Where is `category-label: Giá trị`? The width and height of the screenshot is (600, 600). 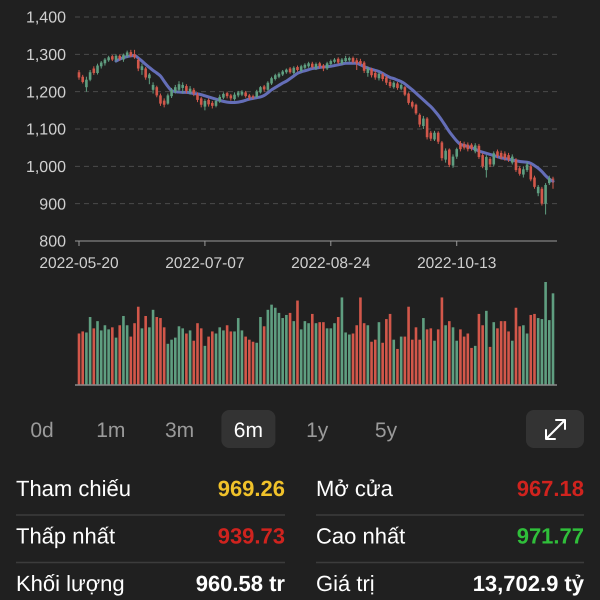 category-label: Giá trị is located at coordinates (345, 583).